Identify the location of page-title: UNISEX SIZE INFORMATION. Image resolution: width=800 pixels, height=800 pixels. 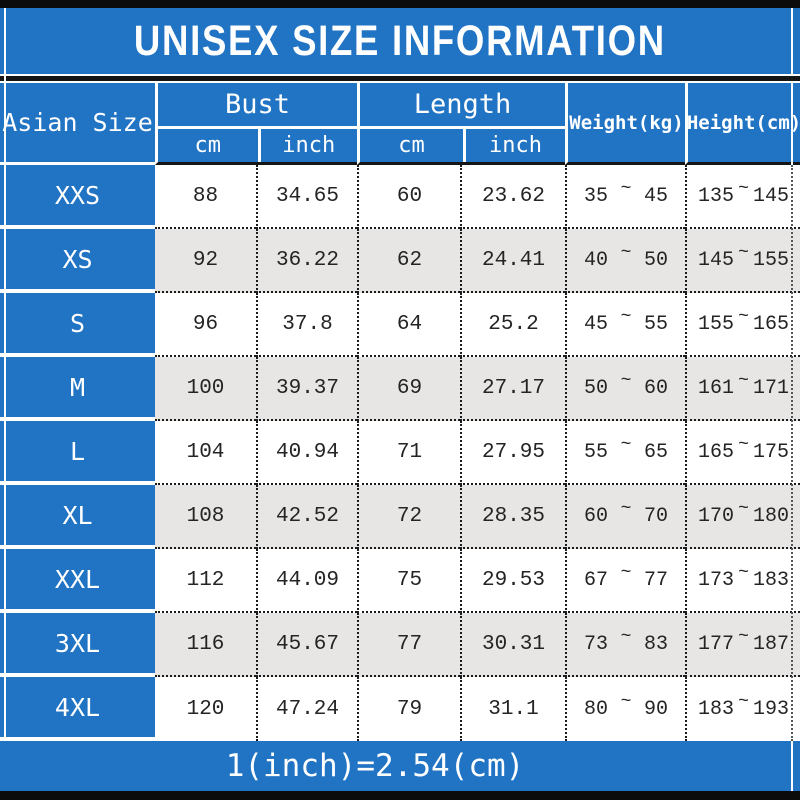
(400, 40).